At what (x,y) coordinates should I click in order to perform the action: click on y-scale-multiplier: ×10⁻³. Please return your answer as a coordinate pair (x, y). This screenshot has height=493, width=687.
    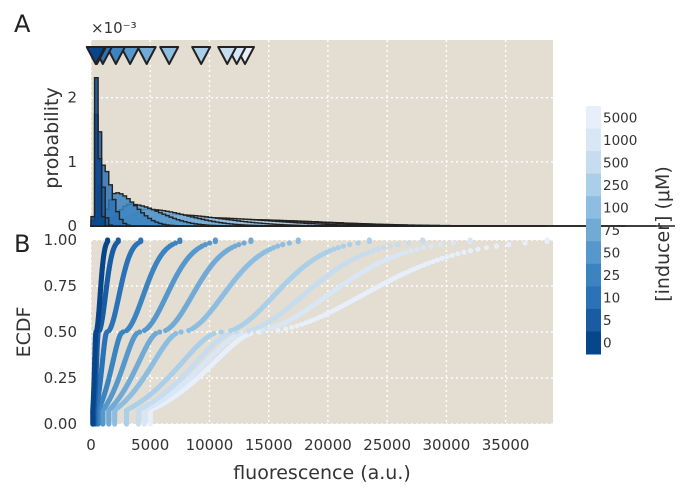
    Looking at the image, I should click on (114, 28).